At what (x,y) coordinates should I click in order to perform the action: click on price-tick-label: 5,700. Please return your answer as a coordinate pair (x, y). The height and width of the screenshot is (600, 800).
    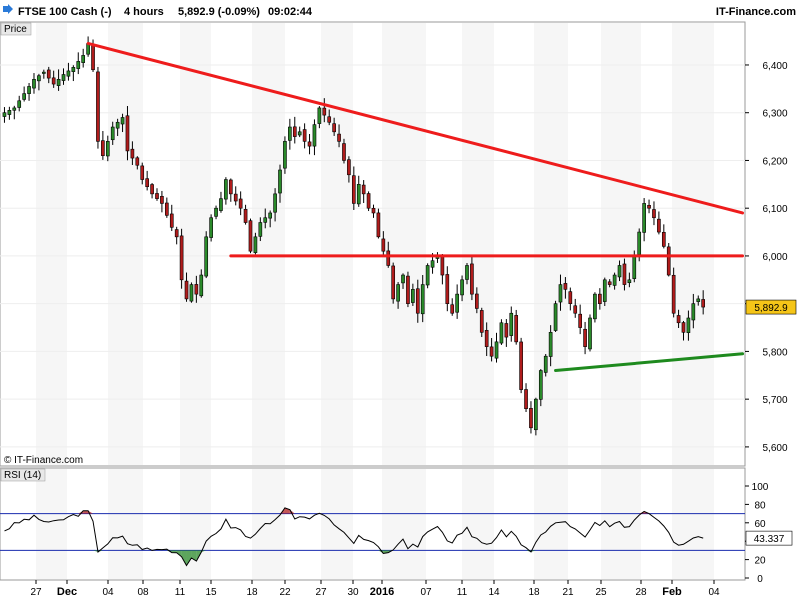
    Looking at the image, I should click on (774, 400).